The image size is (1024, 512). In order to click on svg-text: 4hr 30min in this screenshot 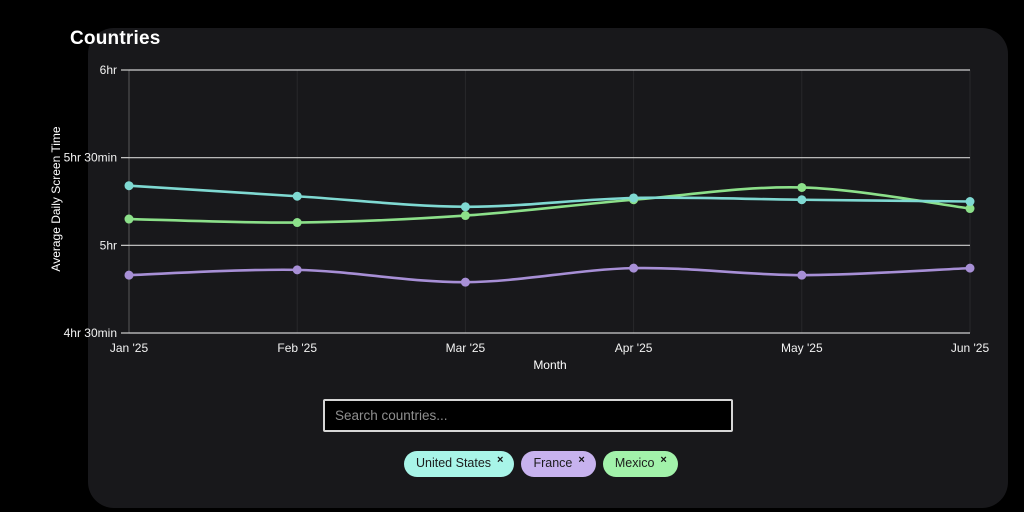, I will do `click(90, 333)`.